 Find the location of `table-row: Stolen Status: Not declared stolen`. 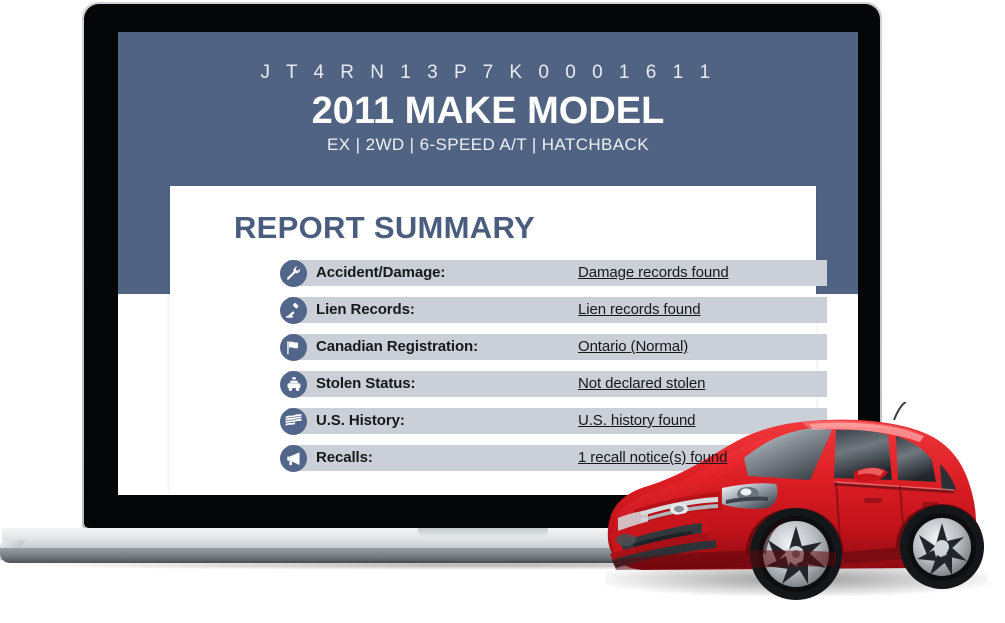

table-row: Stolen Status: Not declared stolen is located at coordinates (498, 384).